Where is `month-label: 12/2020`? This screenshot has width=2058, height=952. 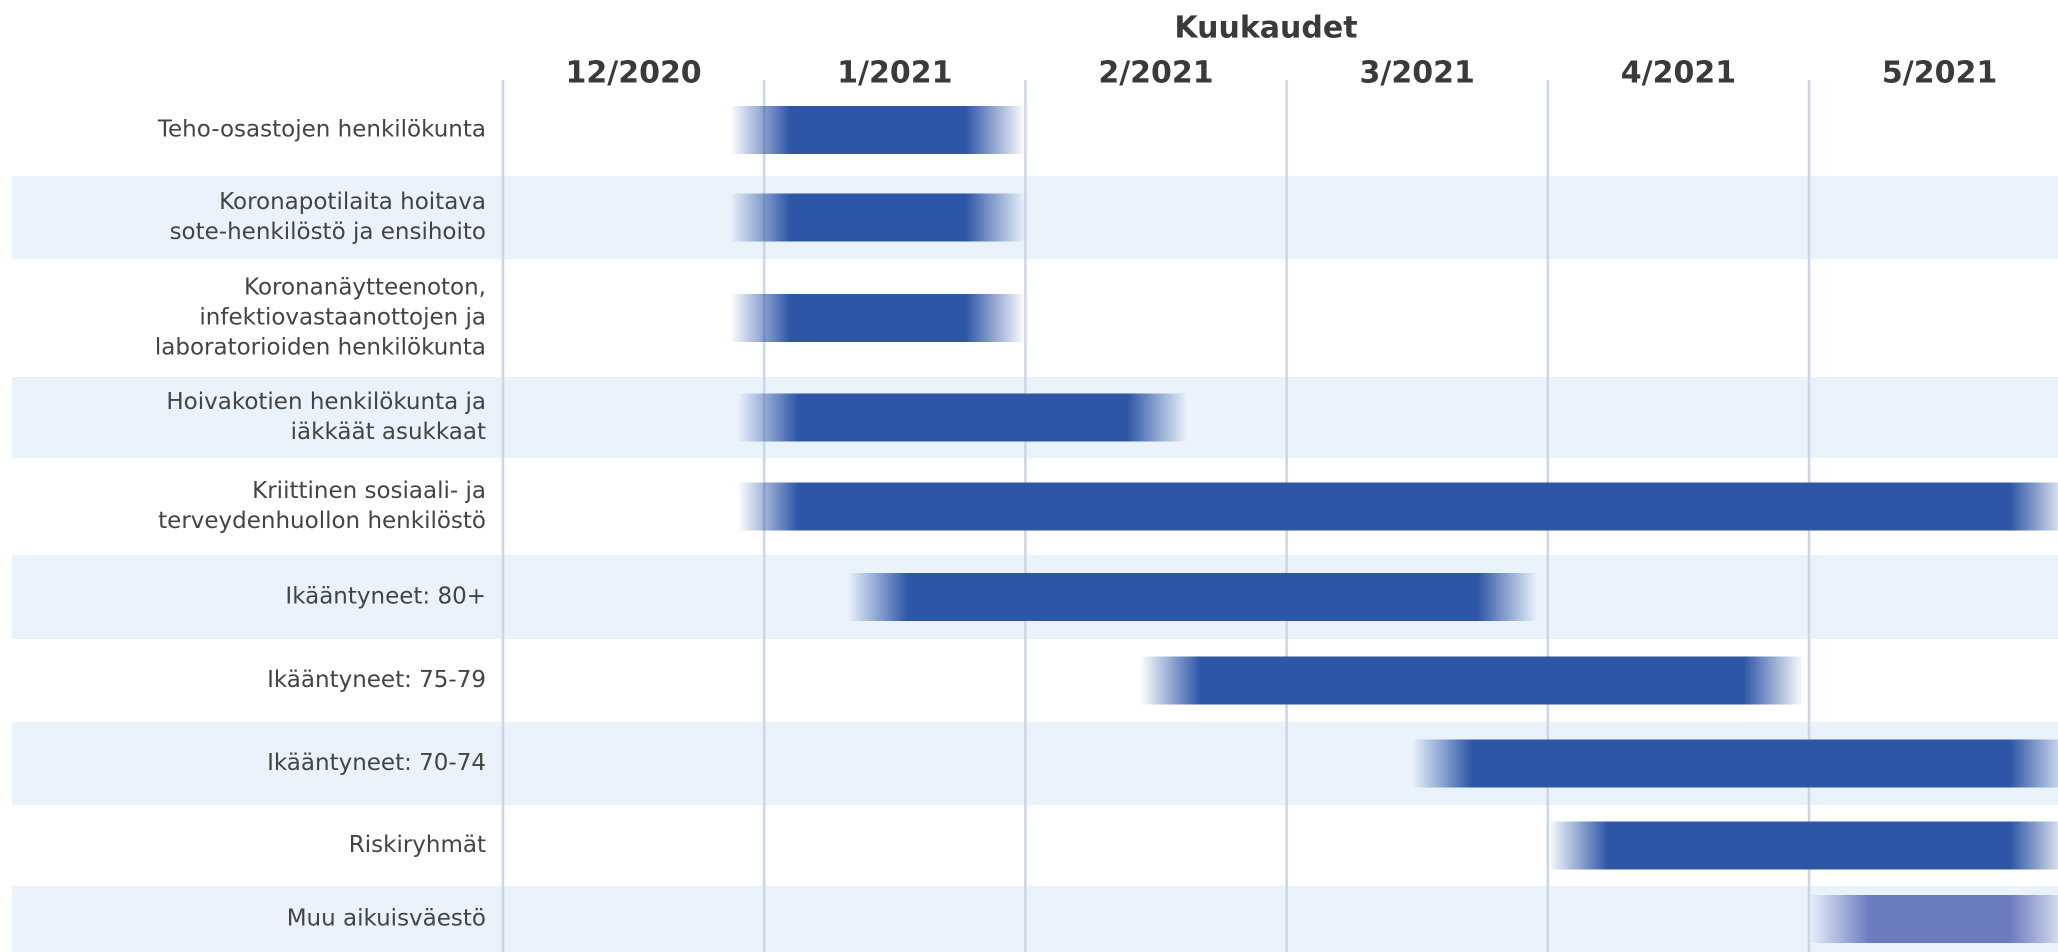 month-label: 12/2020 is located at coordinates (633, 73).